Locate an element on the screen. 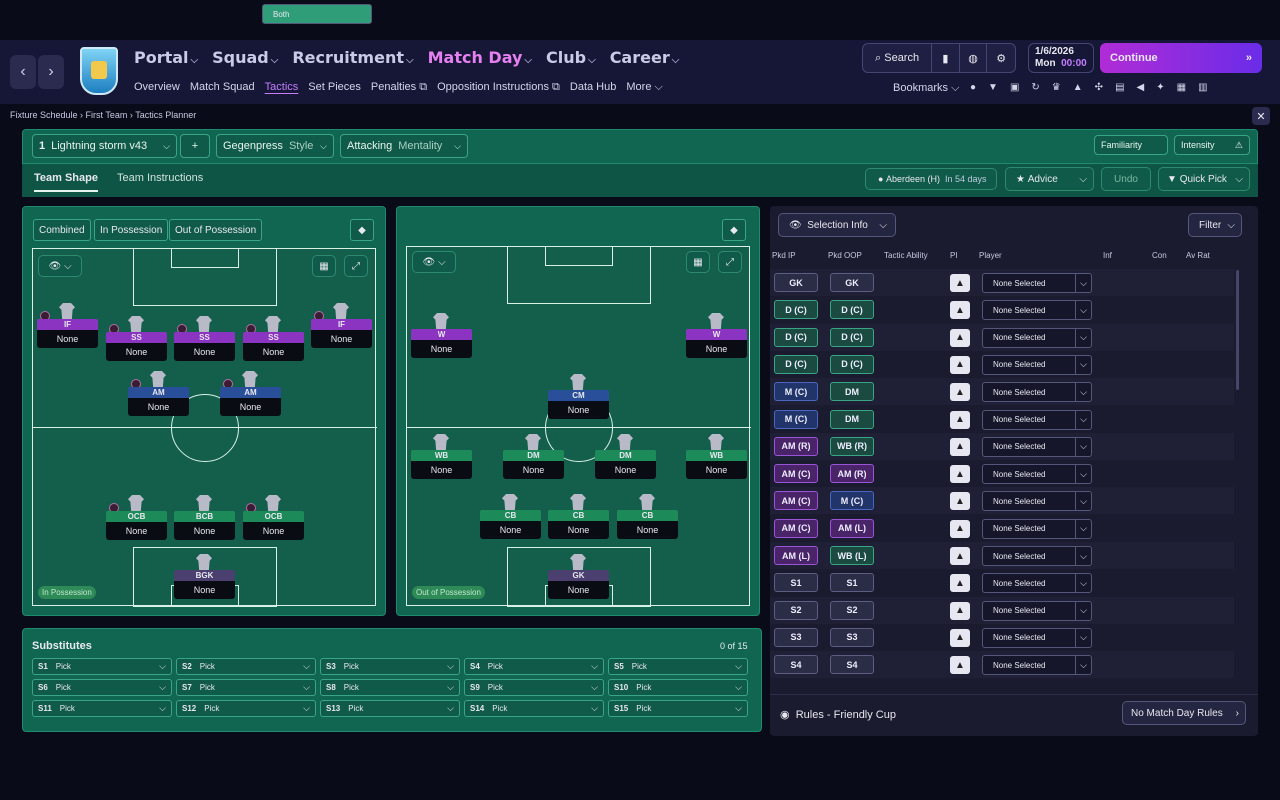 This screenshot has width=1280, height=800. player-slot: CM None is located at coordinates (578, 404).